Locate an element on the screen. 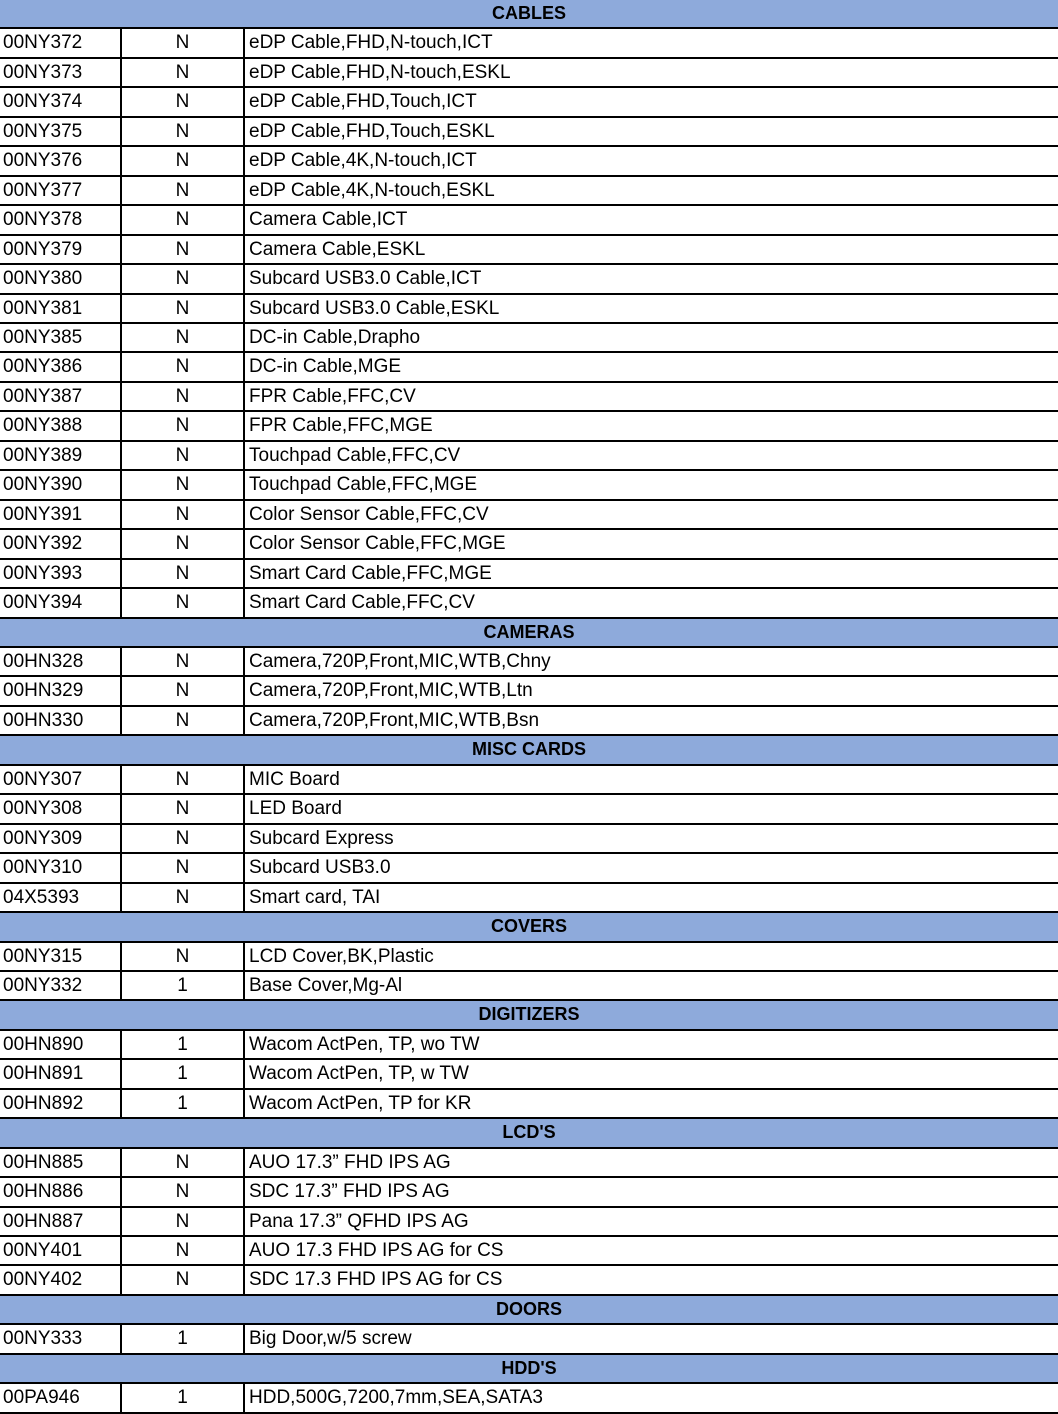 Image resolution: width=1058 pixels, height=1414 pixels. table-row: 00HN890 1 Wacom ActPen, TP, wo TW is located at coordinates (529, 1045).